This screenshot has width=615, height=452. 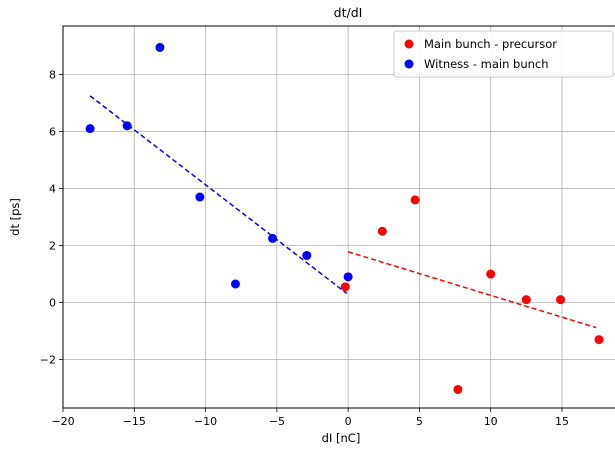 I want to click on y-tick-label: 8, so click(x=52, y=74).